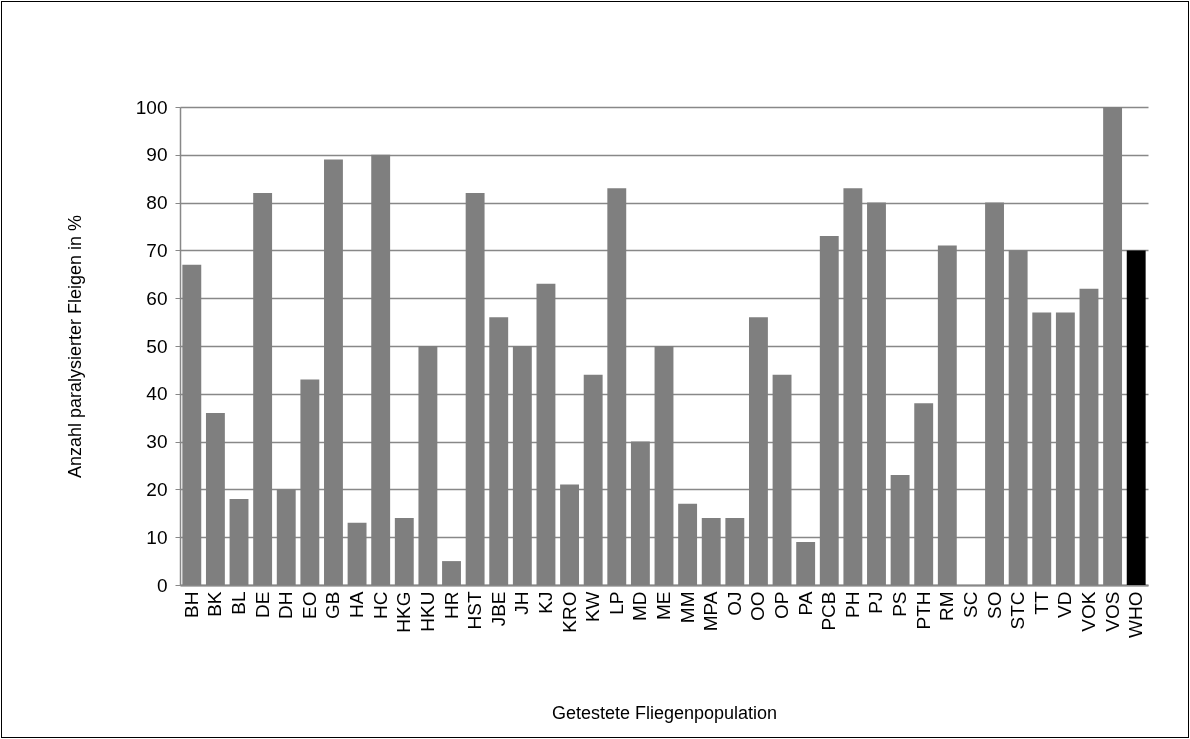 The height and width of the screenshot is (739, 1190). What do you see at coordinates (829, 611) in the screenshot?
I see `x-tick-label: PCB` at bounding box center [829, 611].